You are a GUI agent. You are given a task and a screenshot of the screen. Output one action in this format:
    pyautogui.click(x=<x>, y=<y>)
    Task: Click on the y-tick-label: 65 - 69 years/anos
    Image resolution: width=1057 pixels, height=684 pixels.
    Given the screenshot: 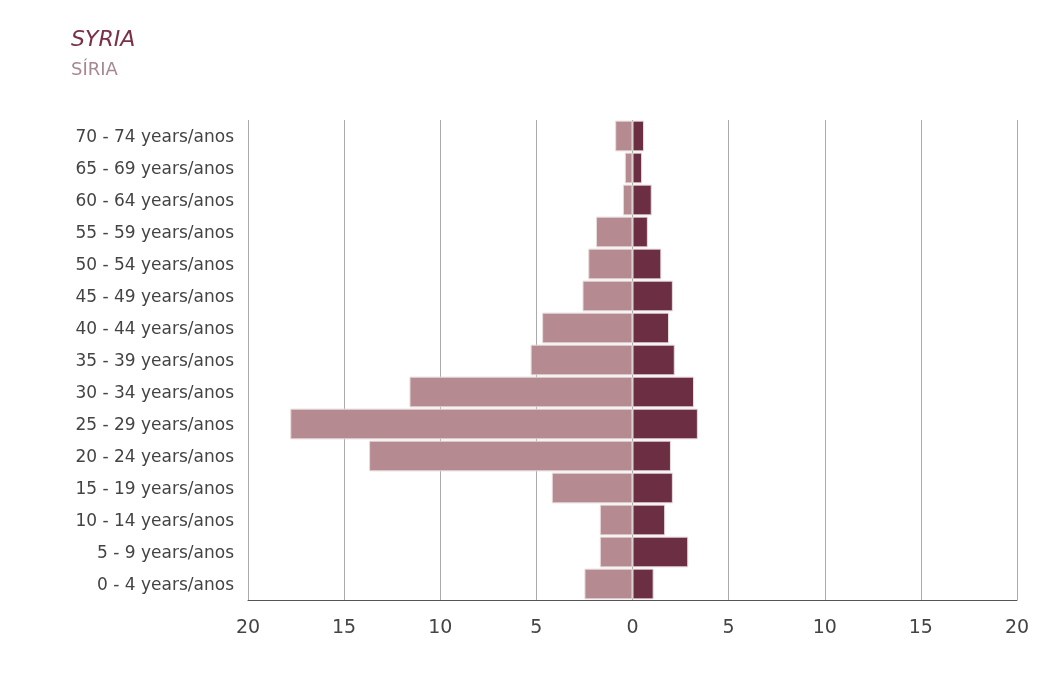 What is the action you would take?
    pyautogui.click(x=155, y=168)
    